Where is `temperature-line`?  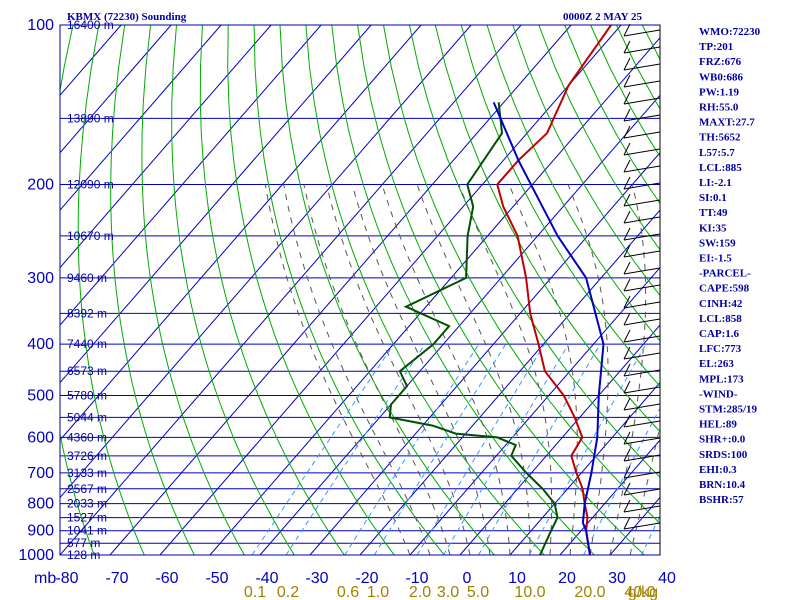 temperature-line is located at coordinates (554, 290).